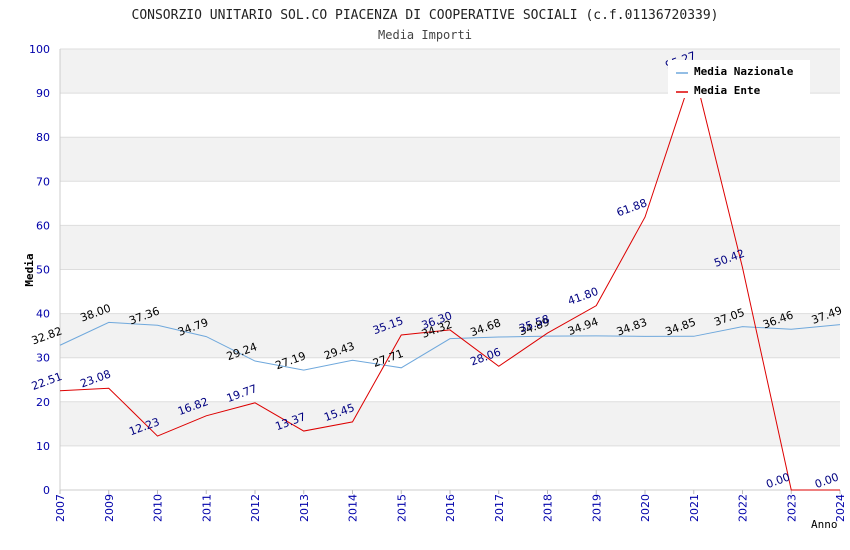 This screenshot has width=850, height=550. Describe the element at coordinates (645, 508) in the screenshot. I see `x-tick-label: 2020` at that location.